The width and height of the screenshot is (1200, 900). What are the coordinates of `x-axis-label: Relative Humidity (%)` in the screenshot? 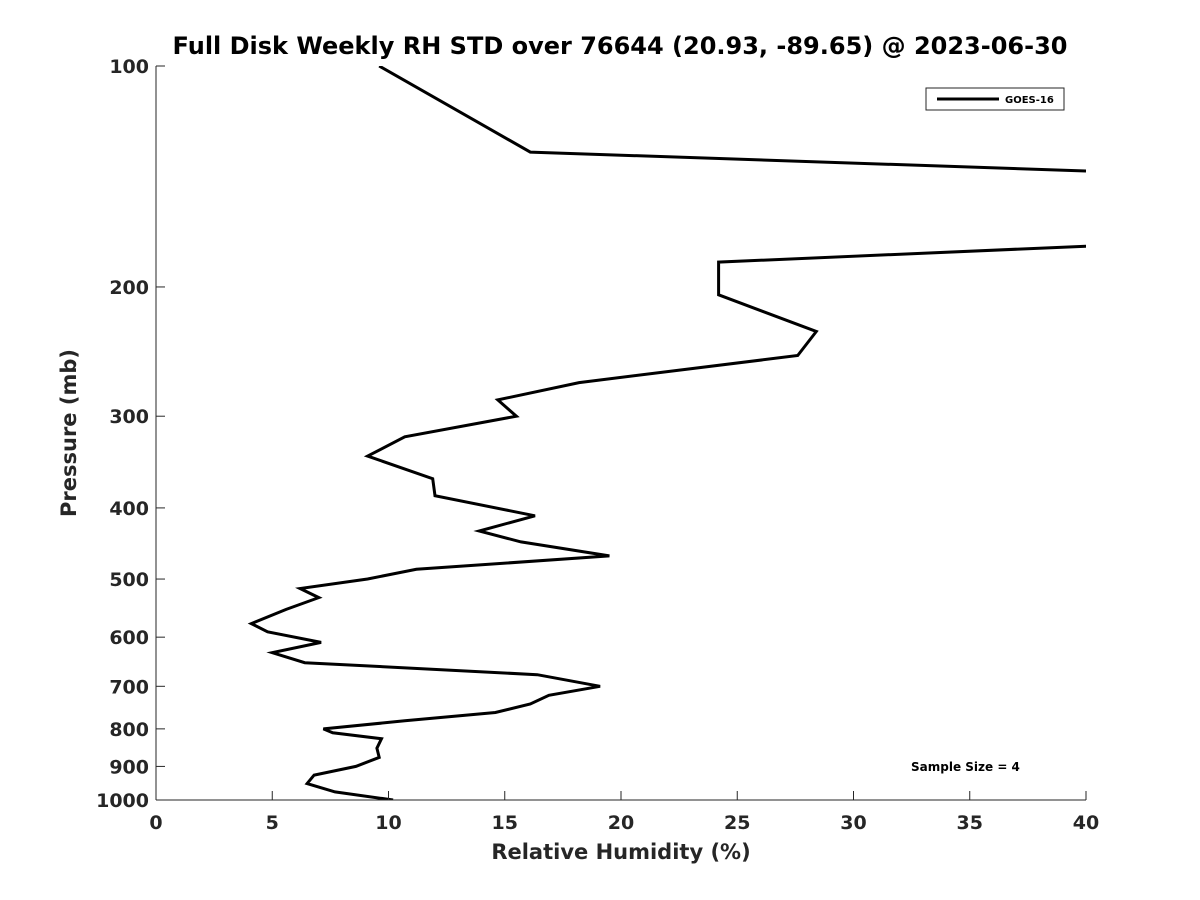 It's located at (620, 852).